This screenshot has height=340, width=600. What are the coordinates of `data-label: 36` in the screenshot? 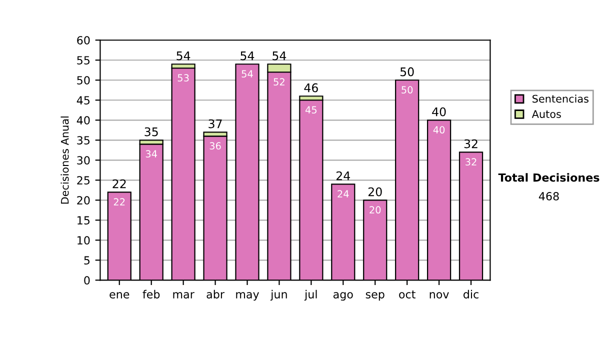 It's located at (215, 146).